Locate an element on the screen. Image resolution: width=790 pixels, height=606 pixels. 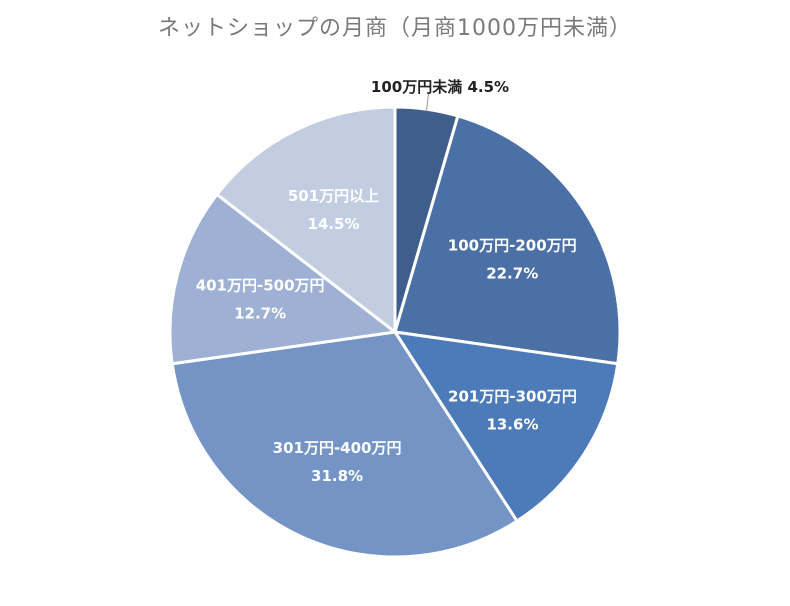
slice-value-label: 22.7% is located at coordinates (512, 273).